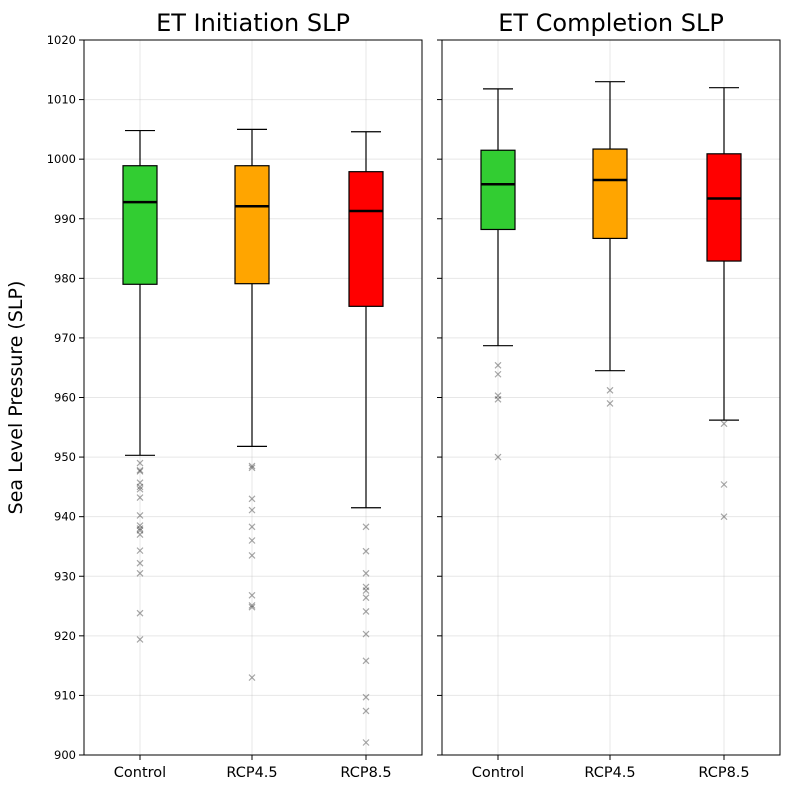 This screenshot has height=794, width=790. What do you see at coordinates (61, 159) in the screenshot?
I see `ytick-label: 1000` at bounding box center [61, 159].